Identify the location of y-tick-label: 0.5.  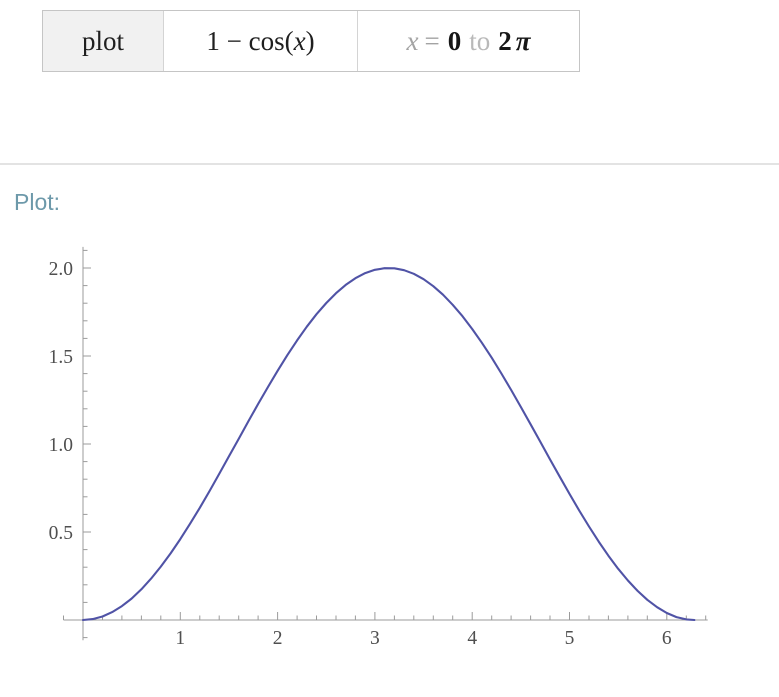
(61, 533).